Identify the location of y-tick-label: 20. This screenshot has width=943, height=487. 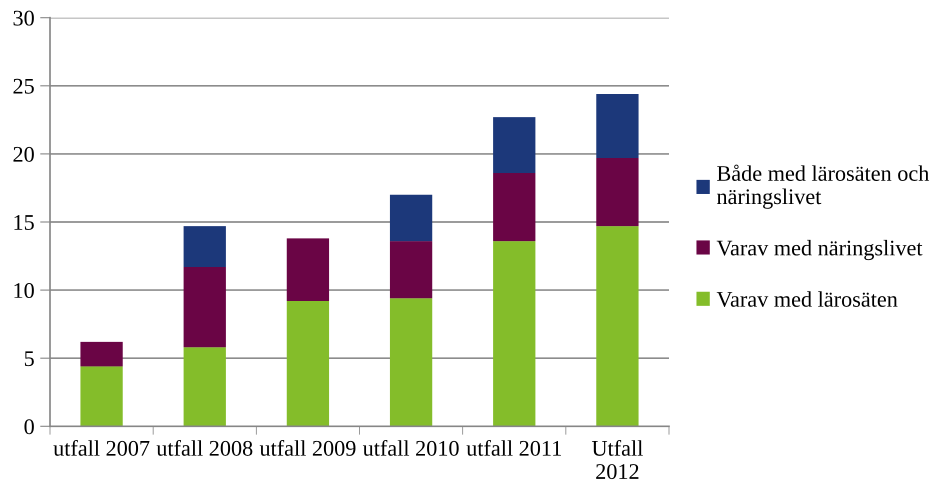
(23, 154).